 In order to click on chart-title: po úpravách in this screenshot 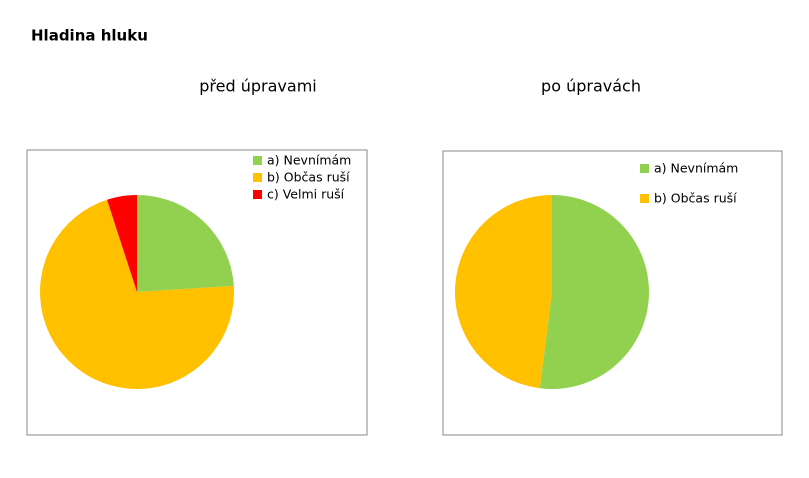, I will do `click(591, 86)`.